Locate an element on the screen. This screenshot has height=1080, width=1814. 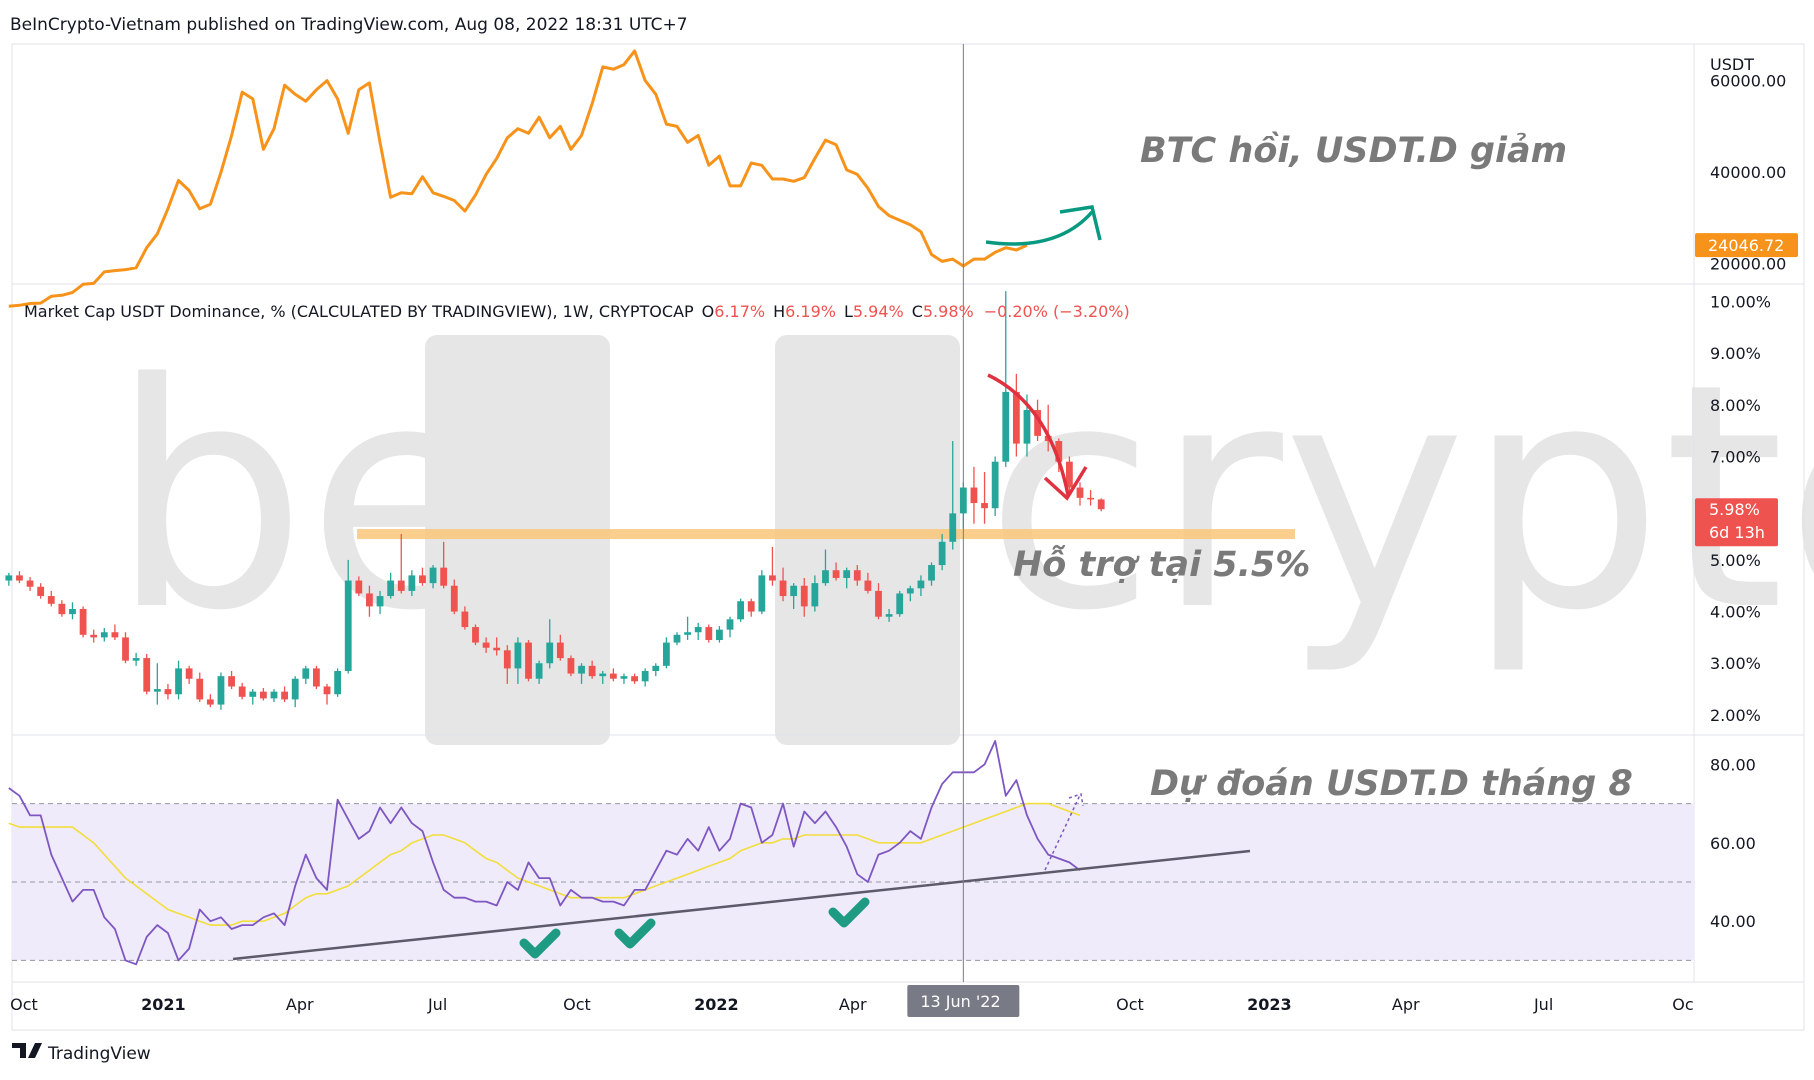
crosshair-date: 13 Jun '22 is located at coordinates (960, 1001).